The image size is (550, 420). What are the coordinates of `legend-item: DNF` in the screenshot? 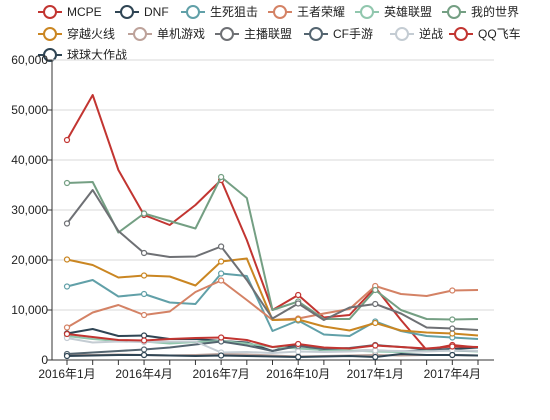 It's located at (142, 12).